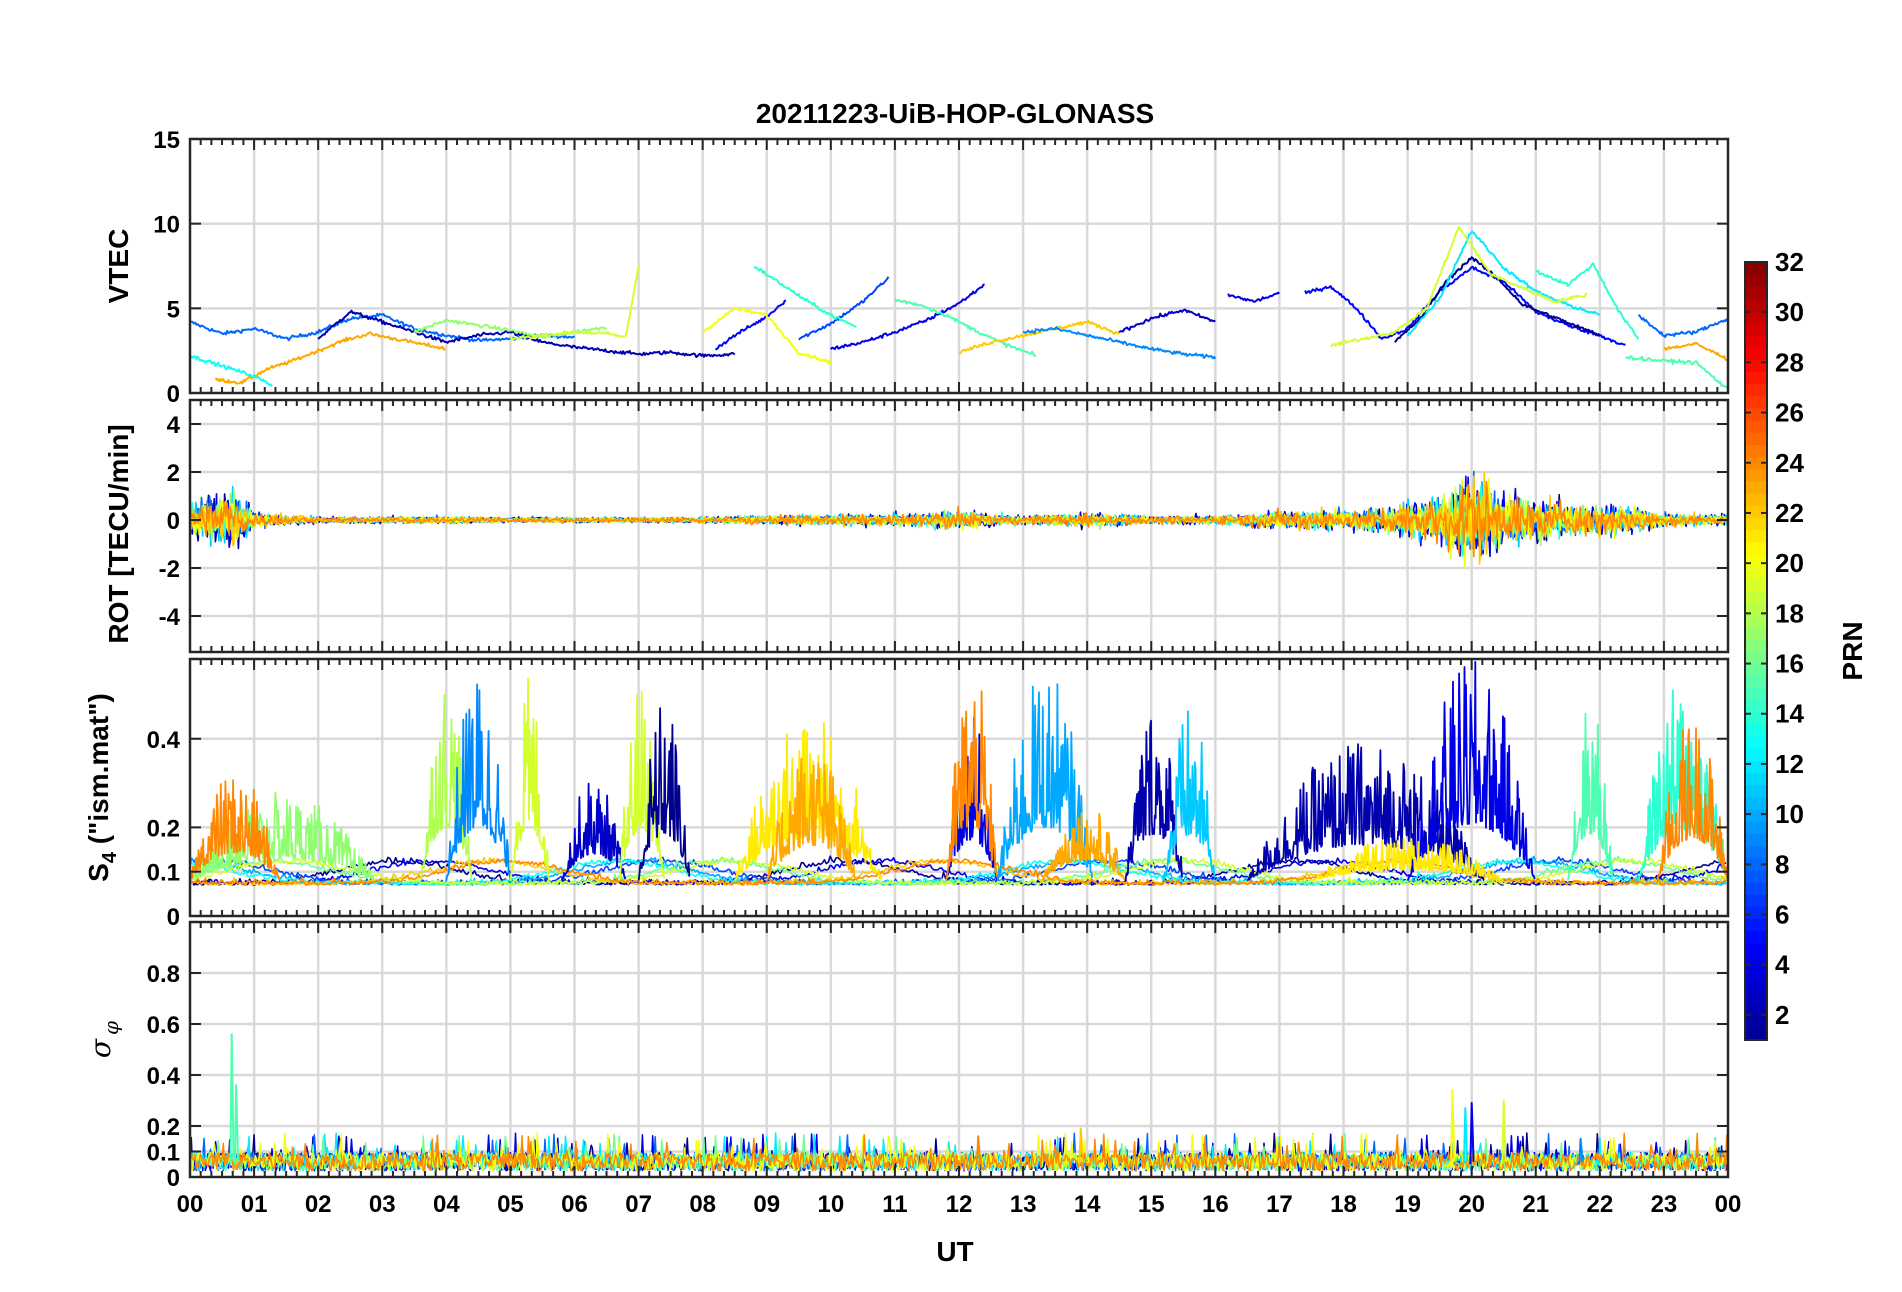  Describe the element at coordinates (1599, 1204) in the screenshot. I see `x-tick-label: 22` at that location.